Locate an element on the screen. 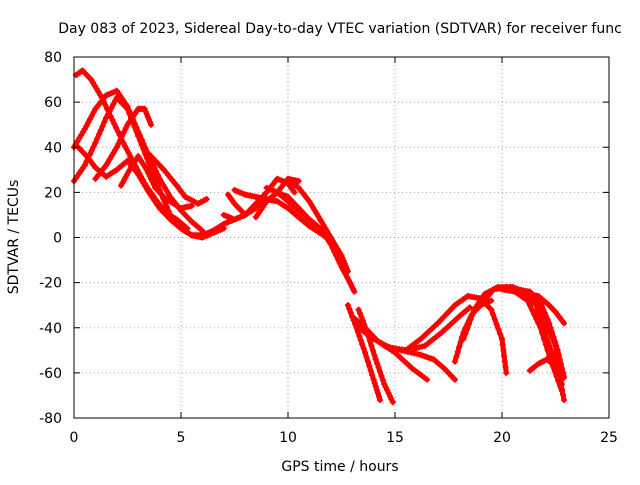 This screenshot has height=485, width=640. y-tick-label: -20 is located at coordinates (50, 284).